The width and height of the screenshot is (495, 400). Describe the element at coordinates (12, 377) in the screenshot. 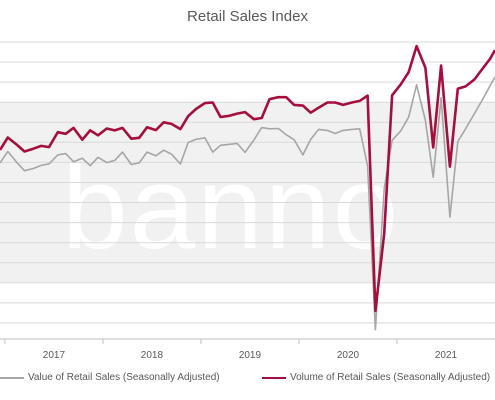

I see `legend-swatch-value` at that location.